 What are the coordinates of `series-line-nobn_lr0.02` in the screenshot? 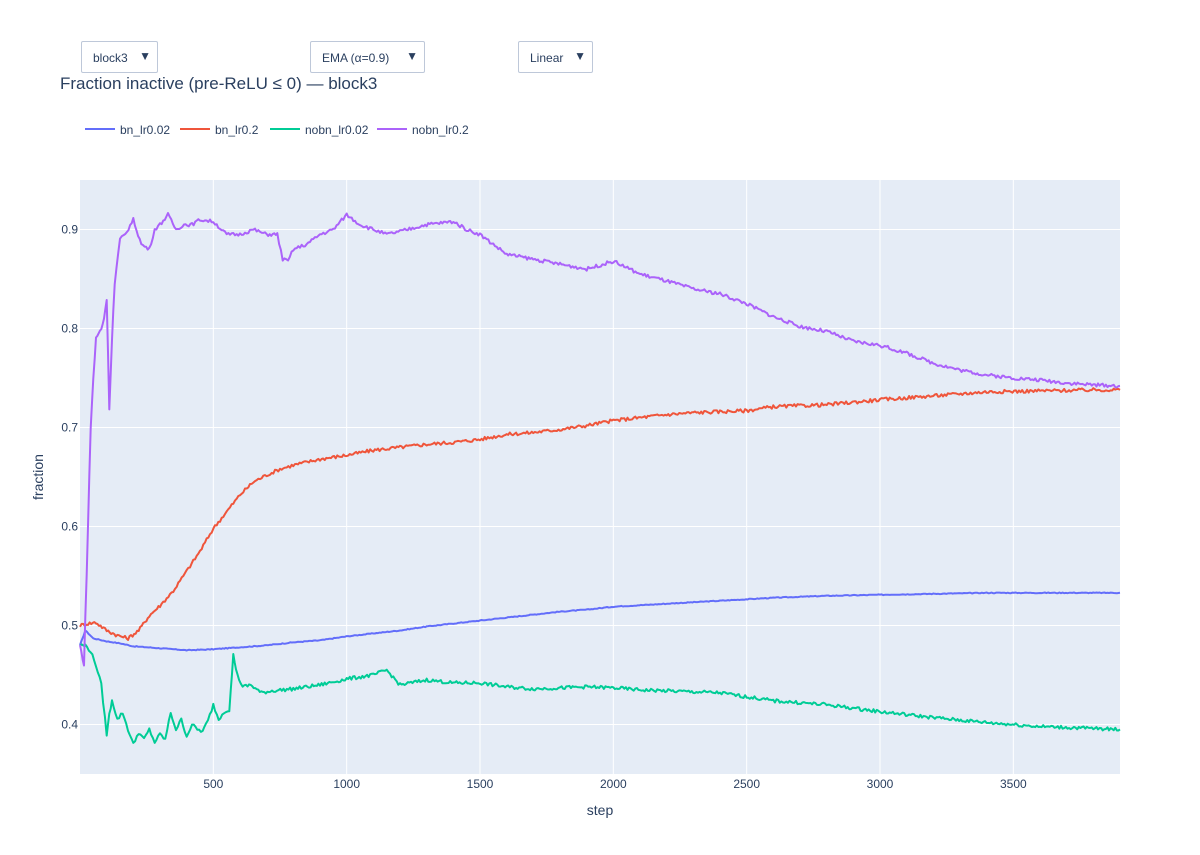 It's located at (600, 693).